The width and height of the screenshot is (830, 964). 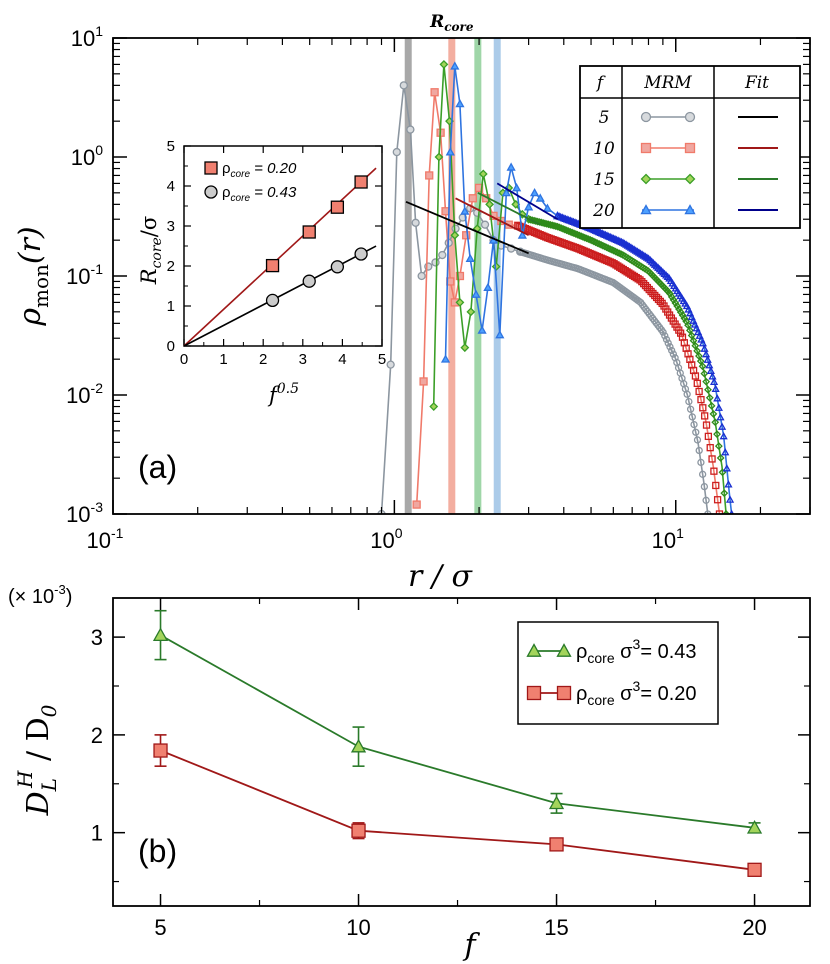 I want to click on legend-b-box, so click(x=618, y=673).